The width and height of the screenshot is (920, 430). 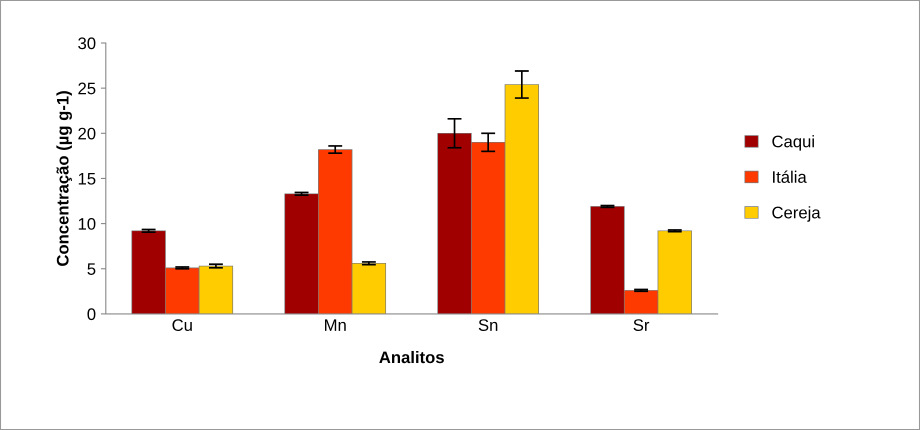 I want to click on y-tick-label: 10, so click(x=87, y=224).